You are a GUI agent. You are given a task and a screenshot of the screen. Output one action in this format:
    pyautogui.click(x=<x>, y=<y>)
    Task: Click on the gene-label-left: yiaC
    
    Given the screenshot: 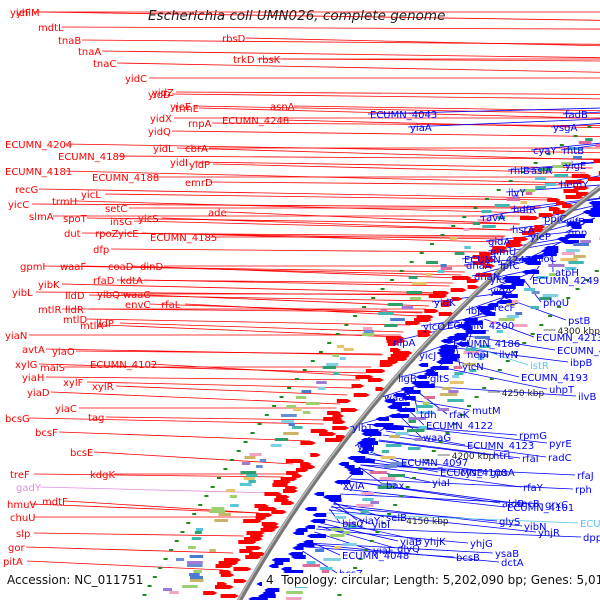 What is the action you would take?
    pyautogui.click(x=66, y=409)
    